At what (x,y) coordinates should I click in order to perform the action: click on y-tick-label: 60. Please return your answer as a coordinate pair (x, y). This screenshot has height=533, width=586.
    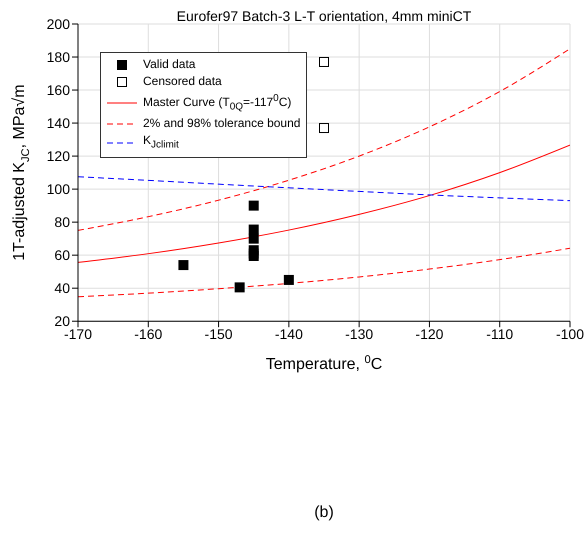
    Looking at the image, I should click on (62, 255).